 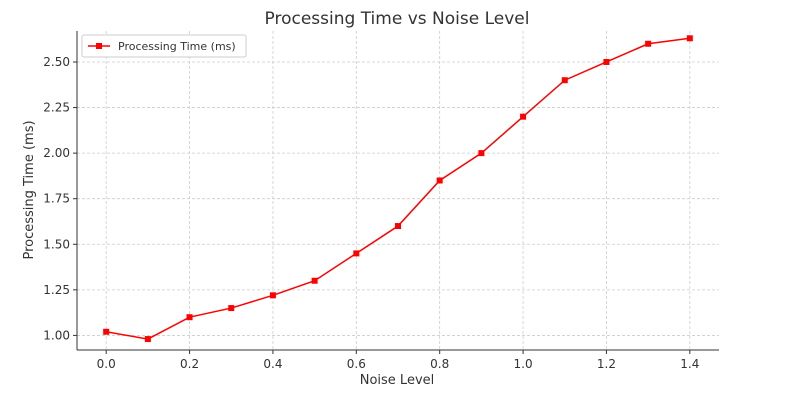 I want to click on legend-box, so click(x=164, y=46).